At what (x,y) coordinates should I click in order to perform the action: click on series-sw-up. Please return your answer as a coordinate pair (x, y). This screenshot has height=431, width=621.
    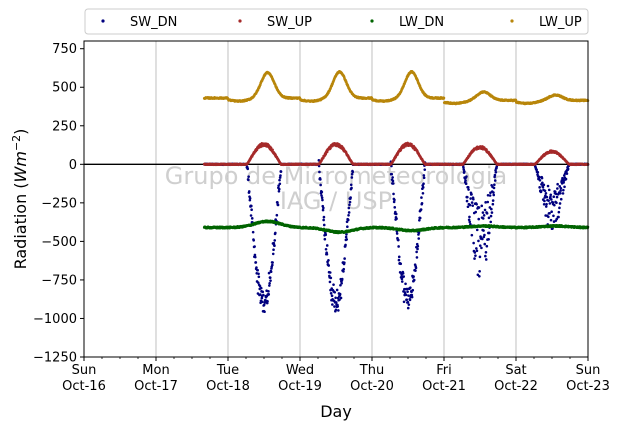
    Looking at the image, I should click on (396, 154).